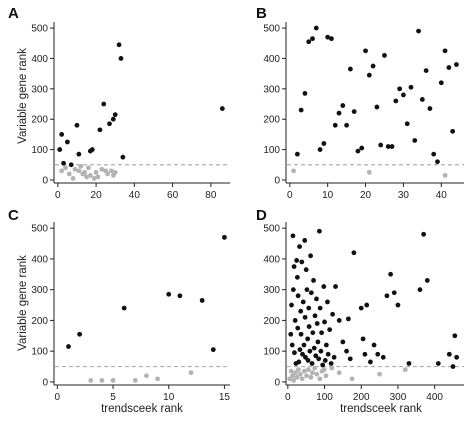  Describe the element at coordinates (271, 120) in the screenshot. I see `y-tick-label-b: 200` at that location.